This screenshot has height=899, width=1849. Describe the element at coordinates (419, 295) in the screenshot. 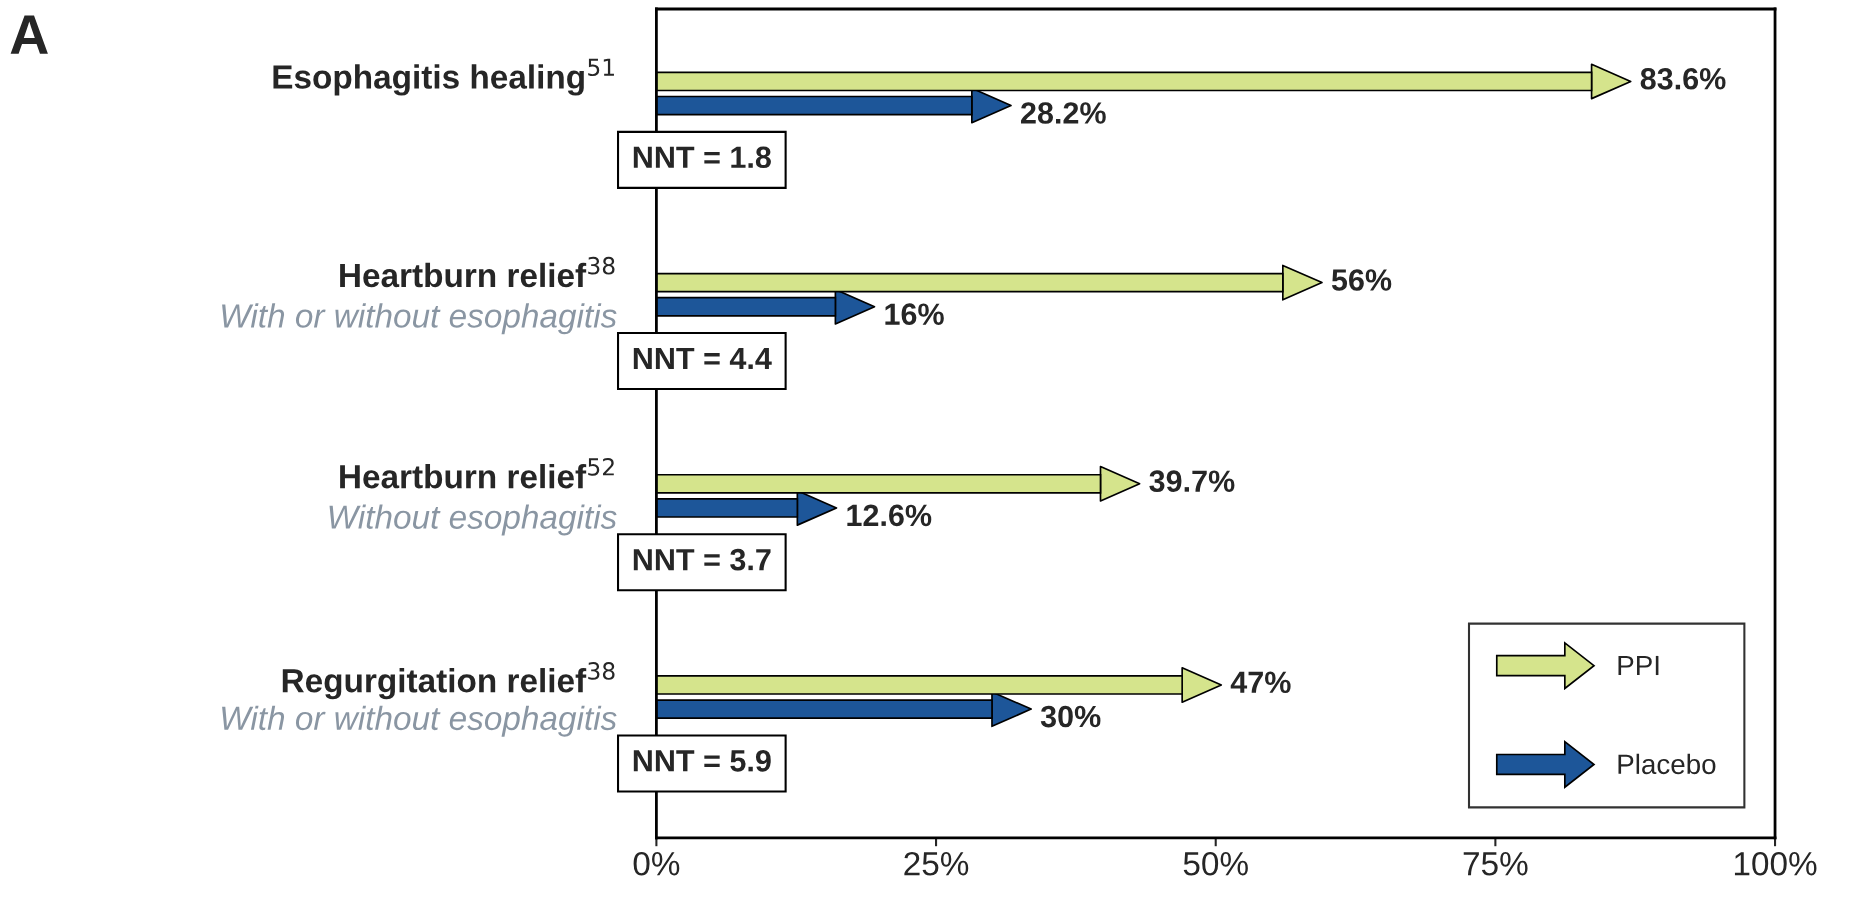

I see `category-label: Heartburn relief$^{38}$ With or without esophagitis` at that location.